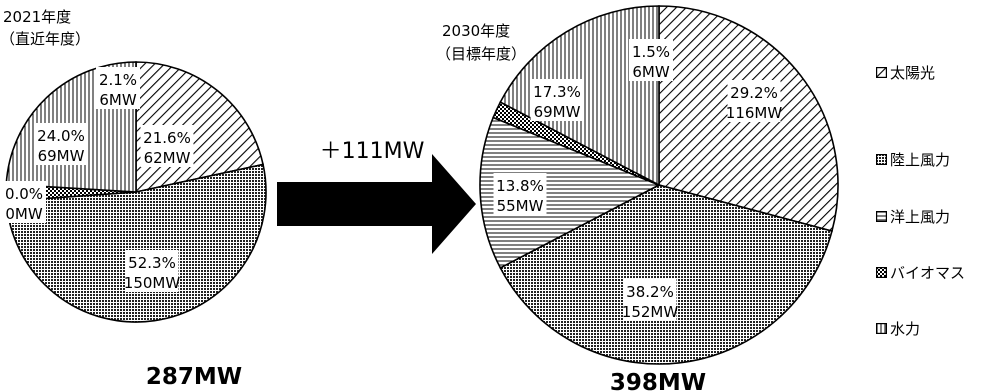 This screenshot has height=391, width=990. What do you see at coordinates (905, 329) in the screenshot?
I see `legend-label-hydro: 水力` at bounding box center [905, 329].